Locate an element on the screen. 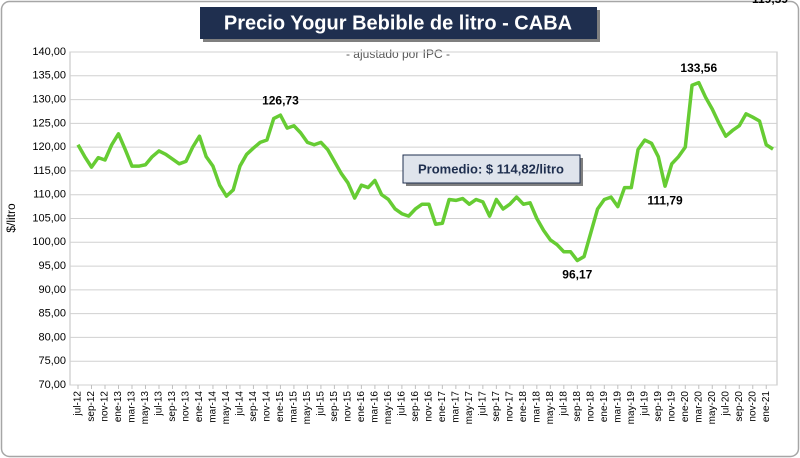  x-tick-label: may-17 is located at coordinates (469, 408).